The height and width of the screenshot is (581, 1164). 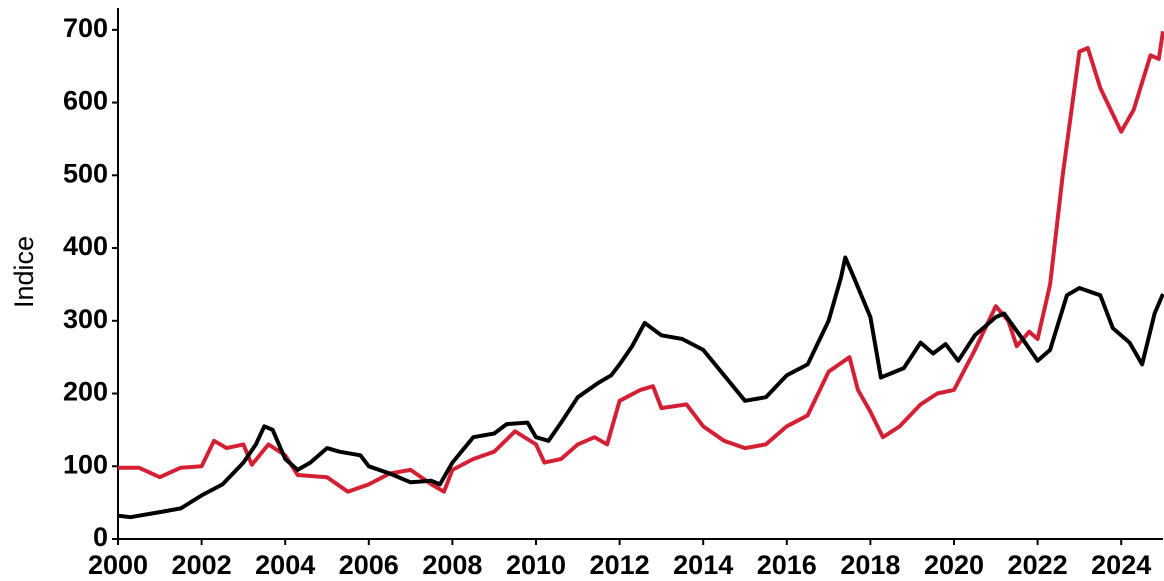 I want to click on y-tick-label: 700, so click(x=85, y=28).